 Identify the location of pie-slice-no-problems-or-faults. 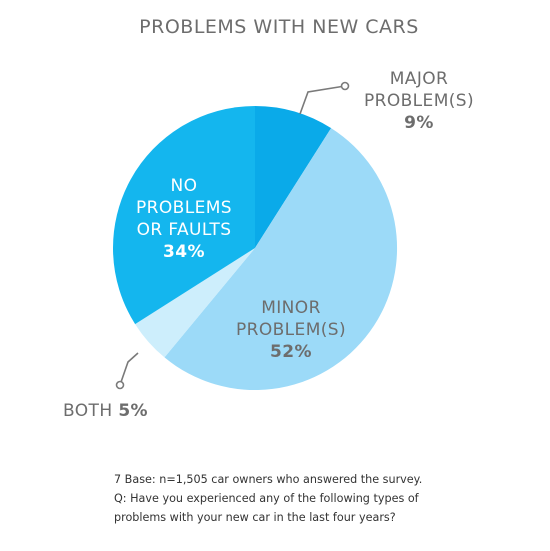
(184, 215).